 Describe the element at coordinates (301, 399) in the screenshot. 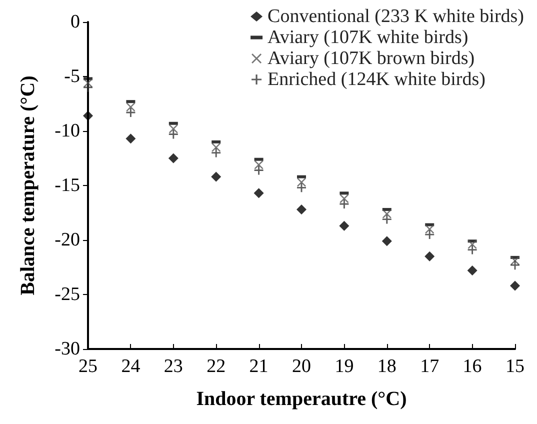

I see `x-axis-title: Indoor temperautre (°C)` at that location.